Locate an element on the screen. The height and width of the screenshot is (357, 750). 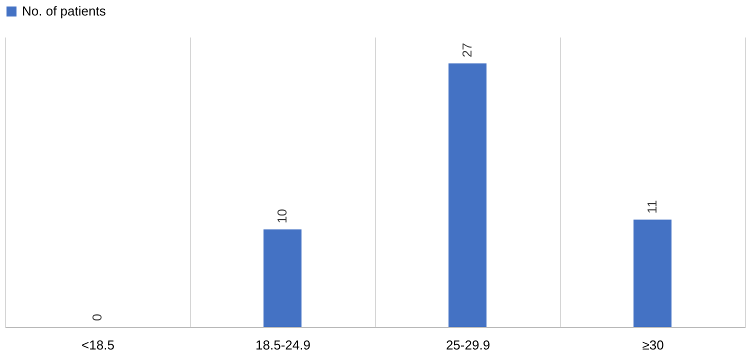
x-tick-label: 25-29.9 is located at coordinates (468, 345).